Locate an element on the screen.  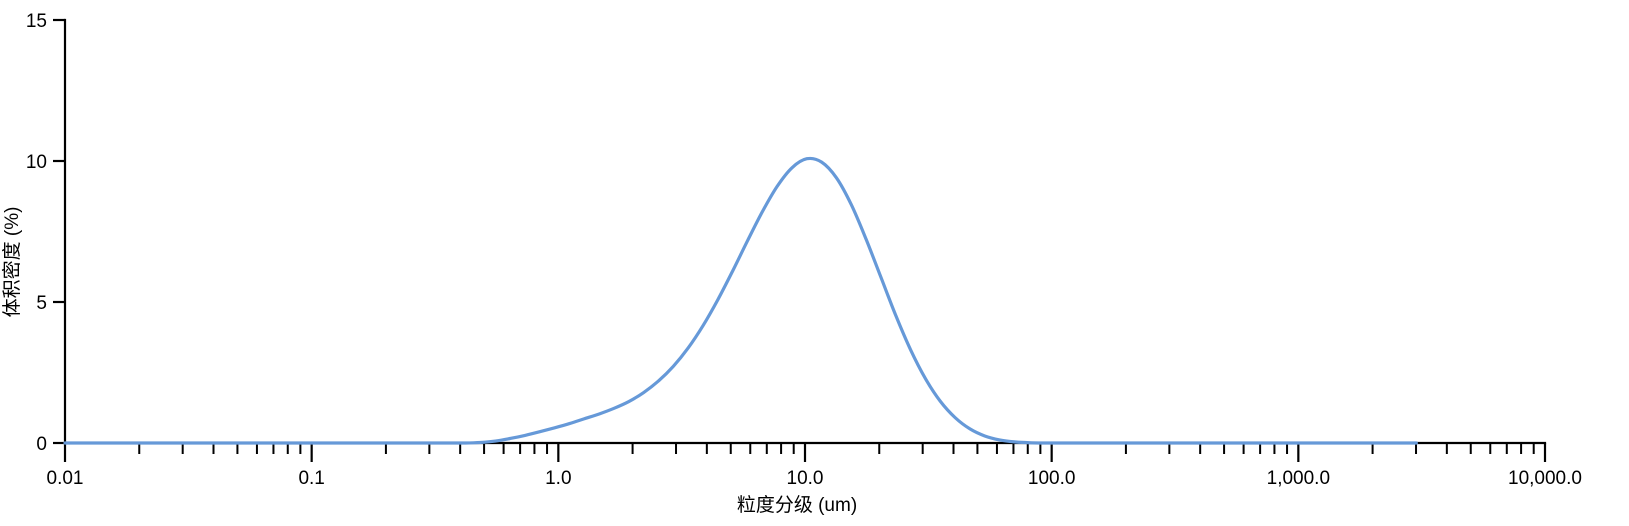
y-tick-marks is located at coordinates (59, 231).